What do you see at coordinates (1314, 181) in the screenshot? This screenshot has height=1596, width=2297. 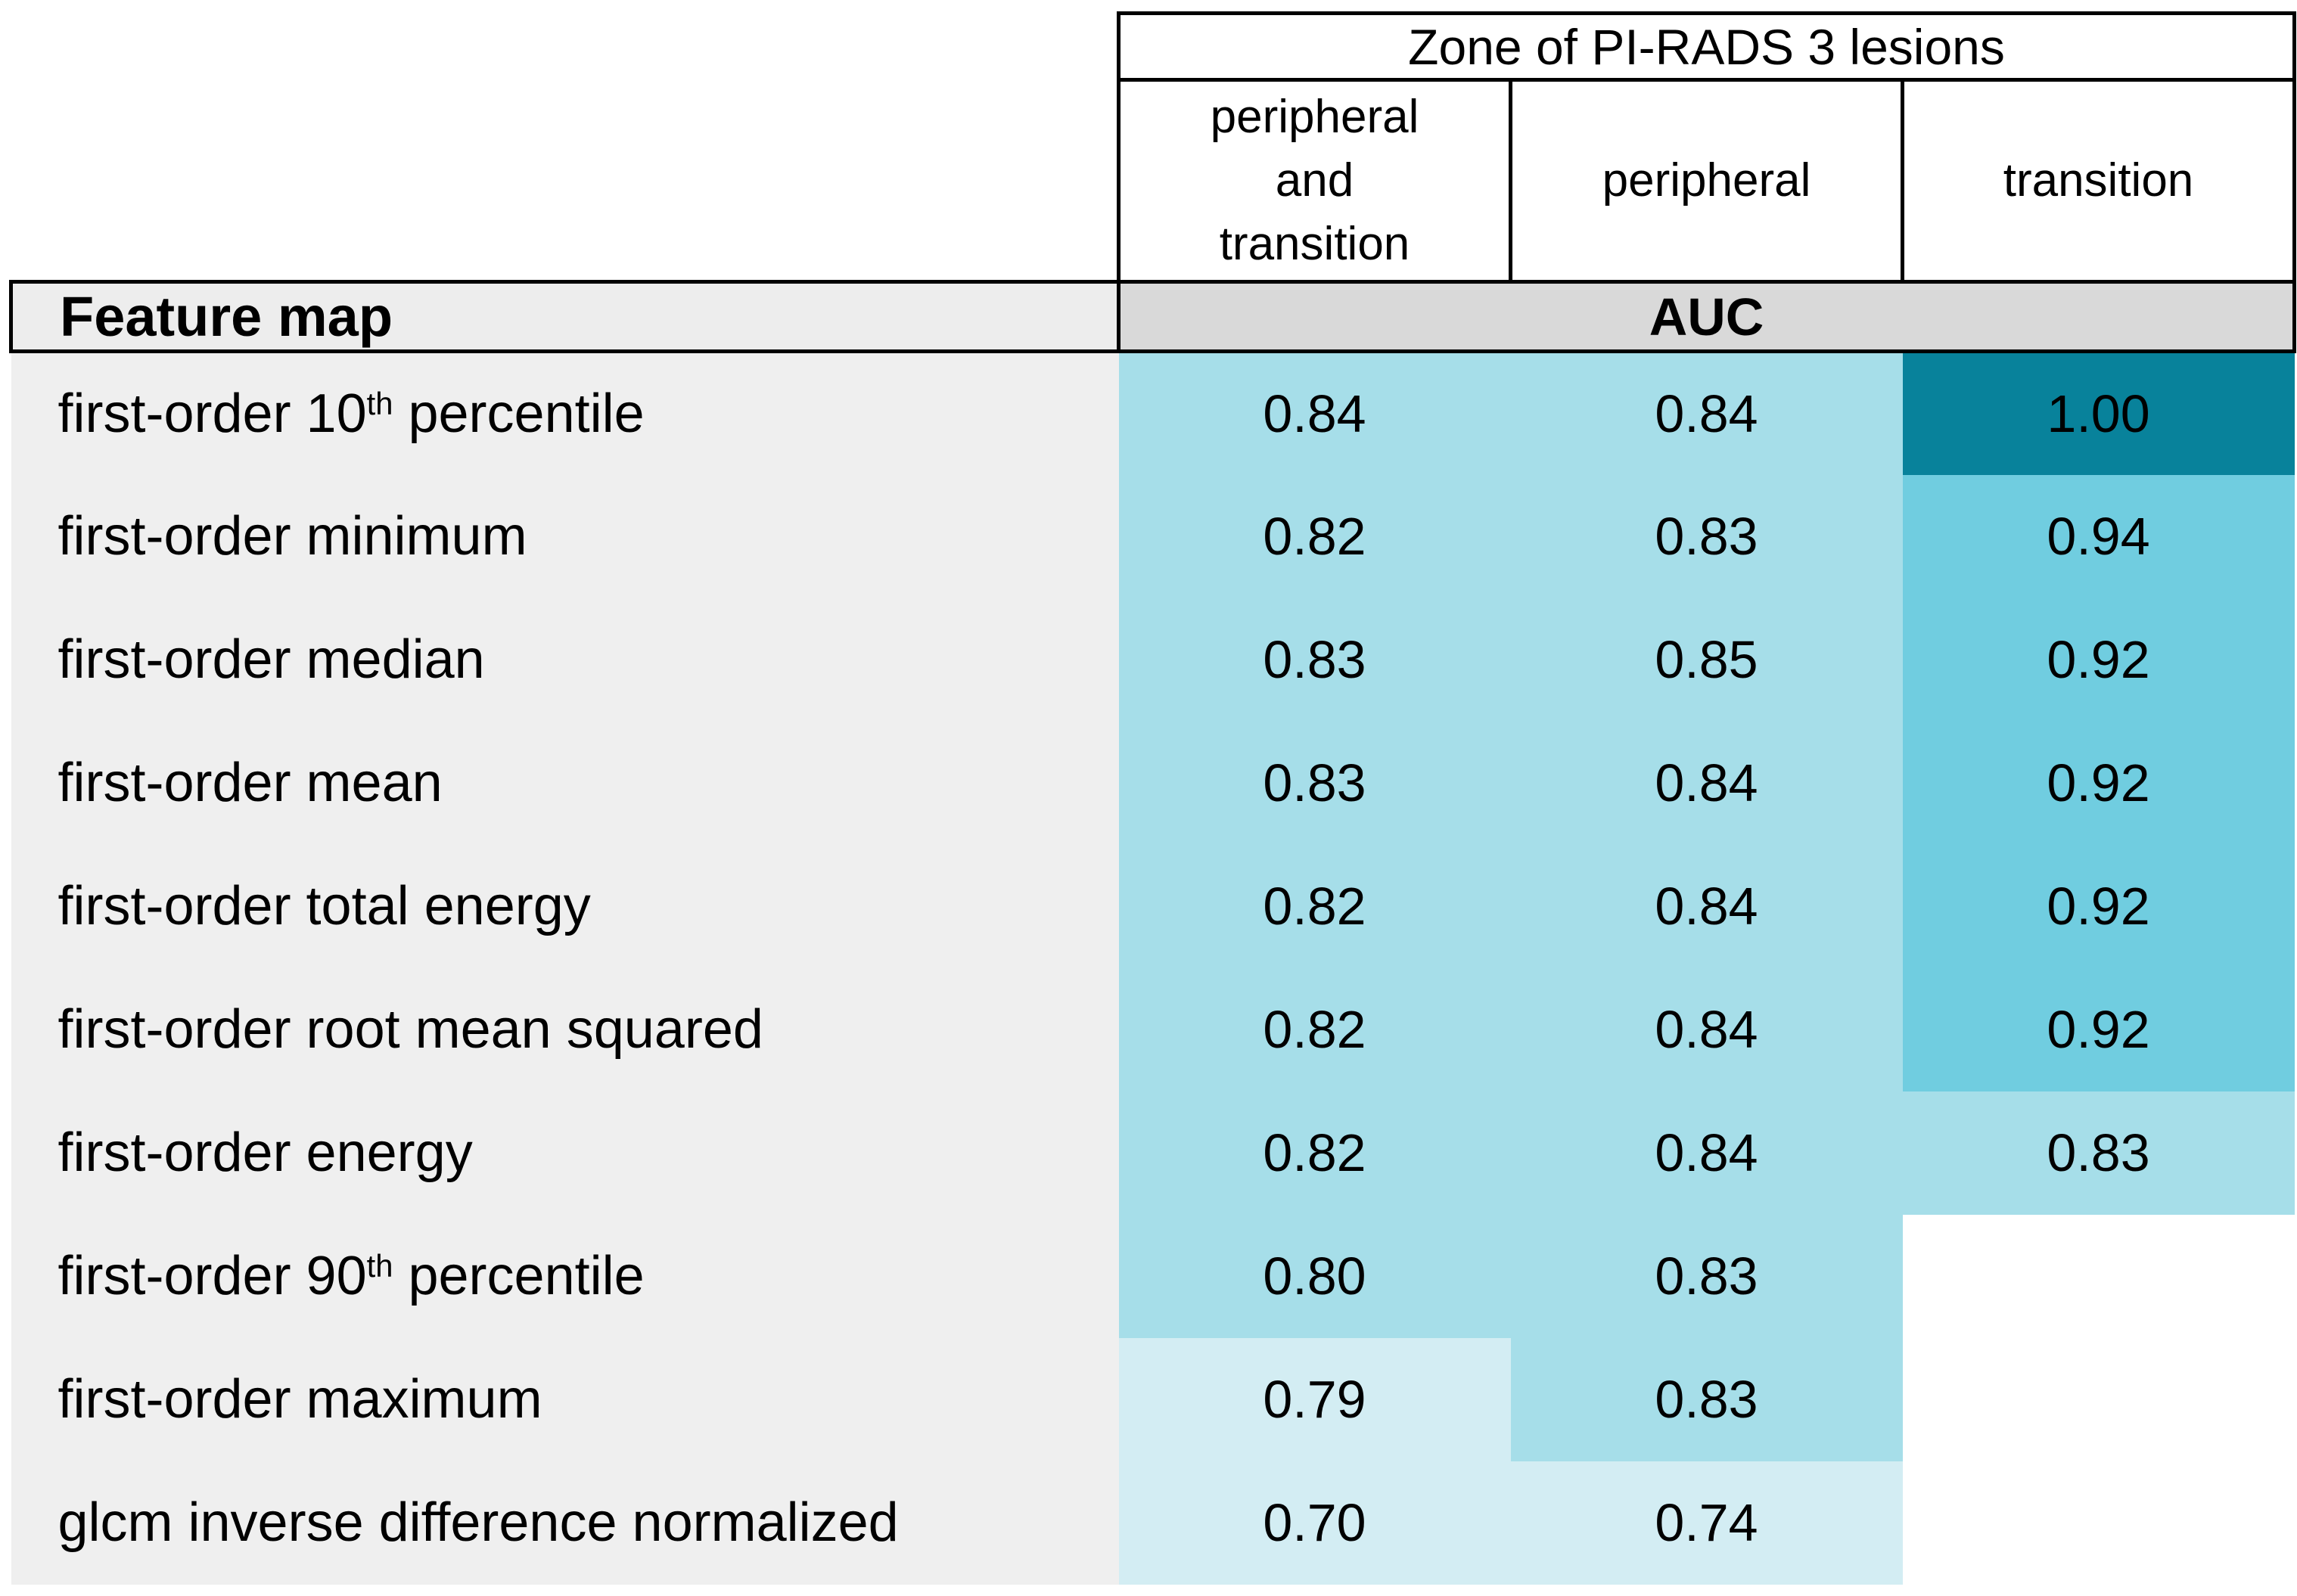 I see `column-header-peripheral-and-transition: peripheral and transition` at bounding box center [1314, 181].